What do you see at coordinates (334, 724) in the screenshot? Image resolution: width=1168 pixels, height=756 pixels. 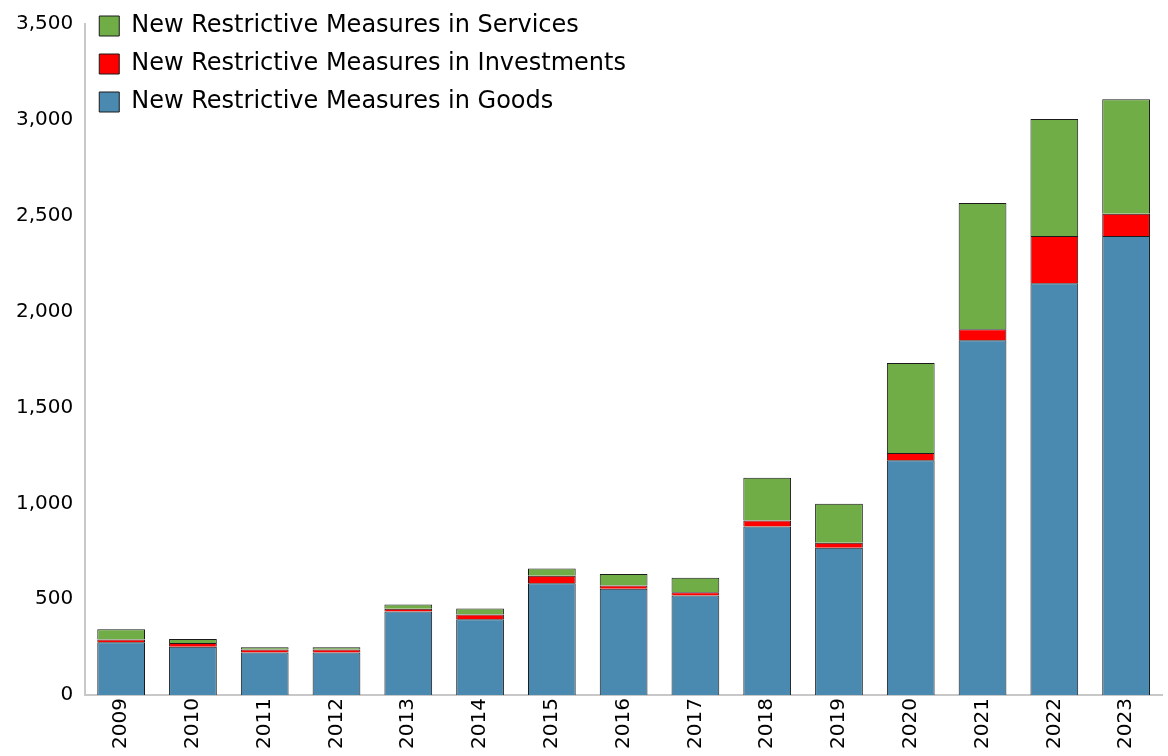 I see `x-tick-label: 2012` at bounding box center [334, 724].